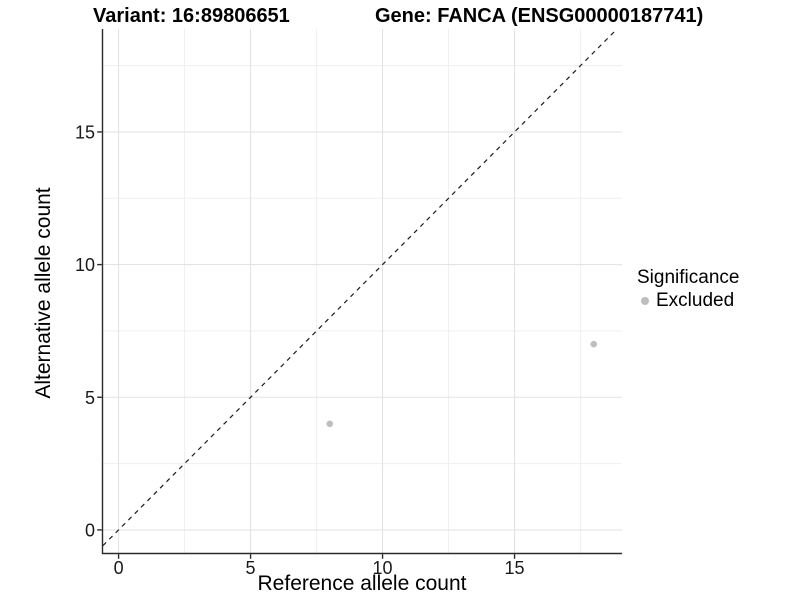 The height and width of the screenshot is (600, 800). Describe the element at coordinates (688, 277) in the screenshot. I see `legend-title: Significance` at that location.